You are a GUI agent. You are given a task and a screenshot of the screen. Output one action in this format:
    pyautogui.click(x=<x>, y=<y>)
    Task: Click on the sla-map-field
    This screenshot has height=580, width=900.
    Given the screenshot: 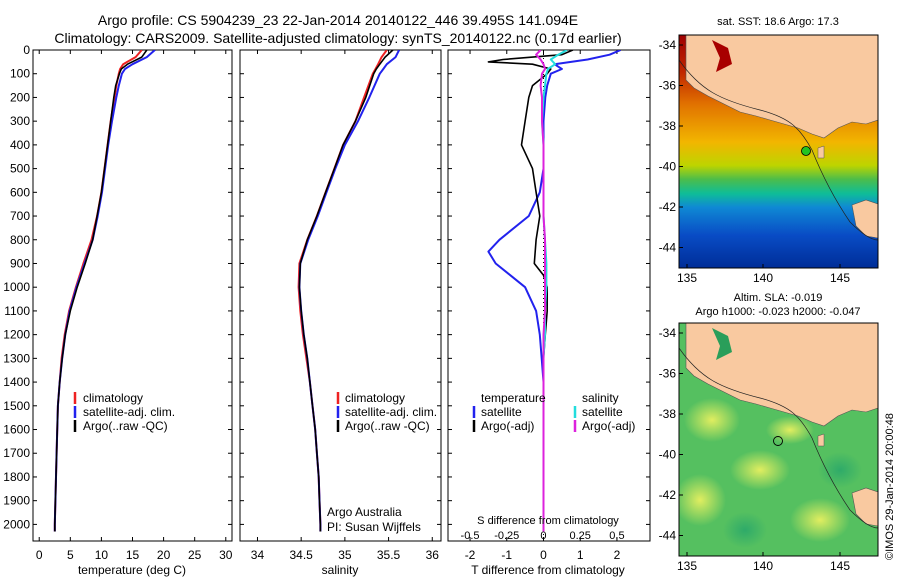 What is the action you would take?
    pyautogui.click(x=778, y=439)
    